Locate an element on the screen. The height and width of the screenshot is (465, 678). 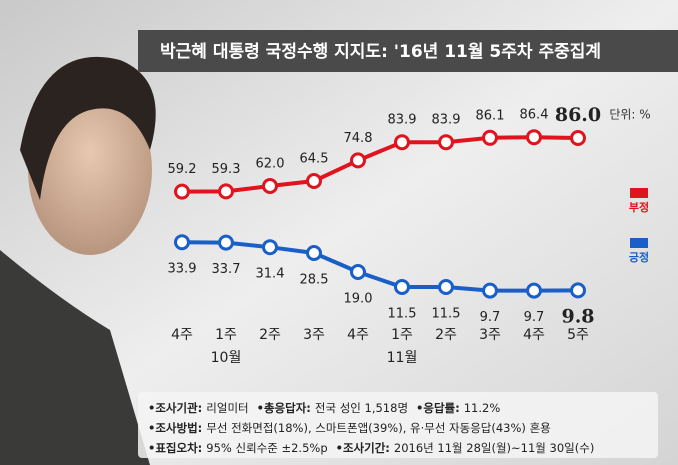
note-text: 95% 신뢰수준 ±2.5%p is located at coordinates (266, 448).